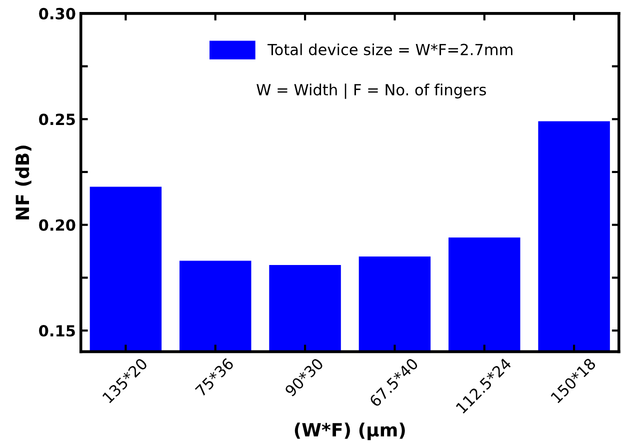 The image size is (622, 448). Describe the element at coordinates (371, 91) in the screenshot. I see `annotation: W = Width | F = No. of fingers` at that location.